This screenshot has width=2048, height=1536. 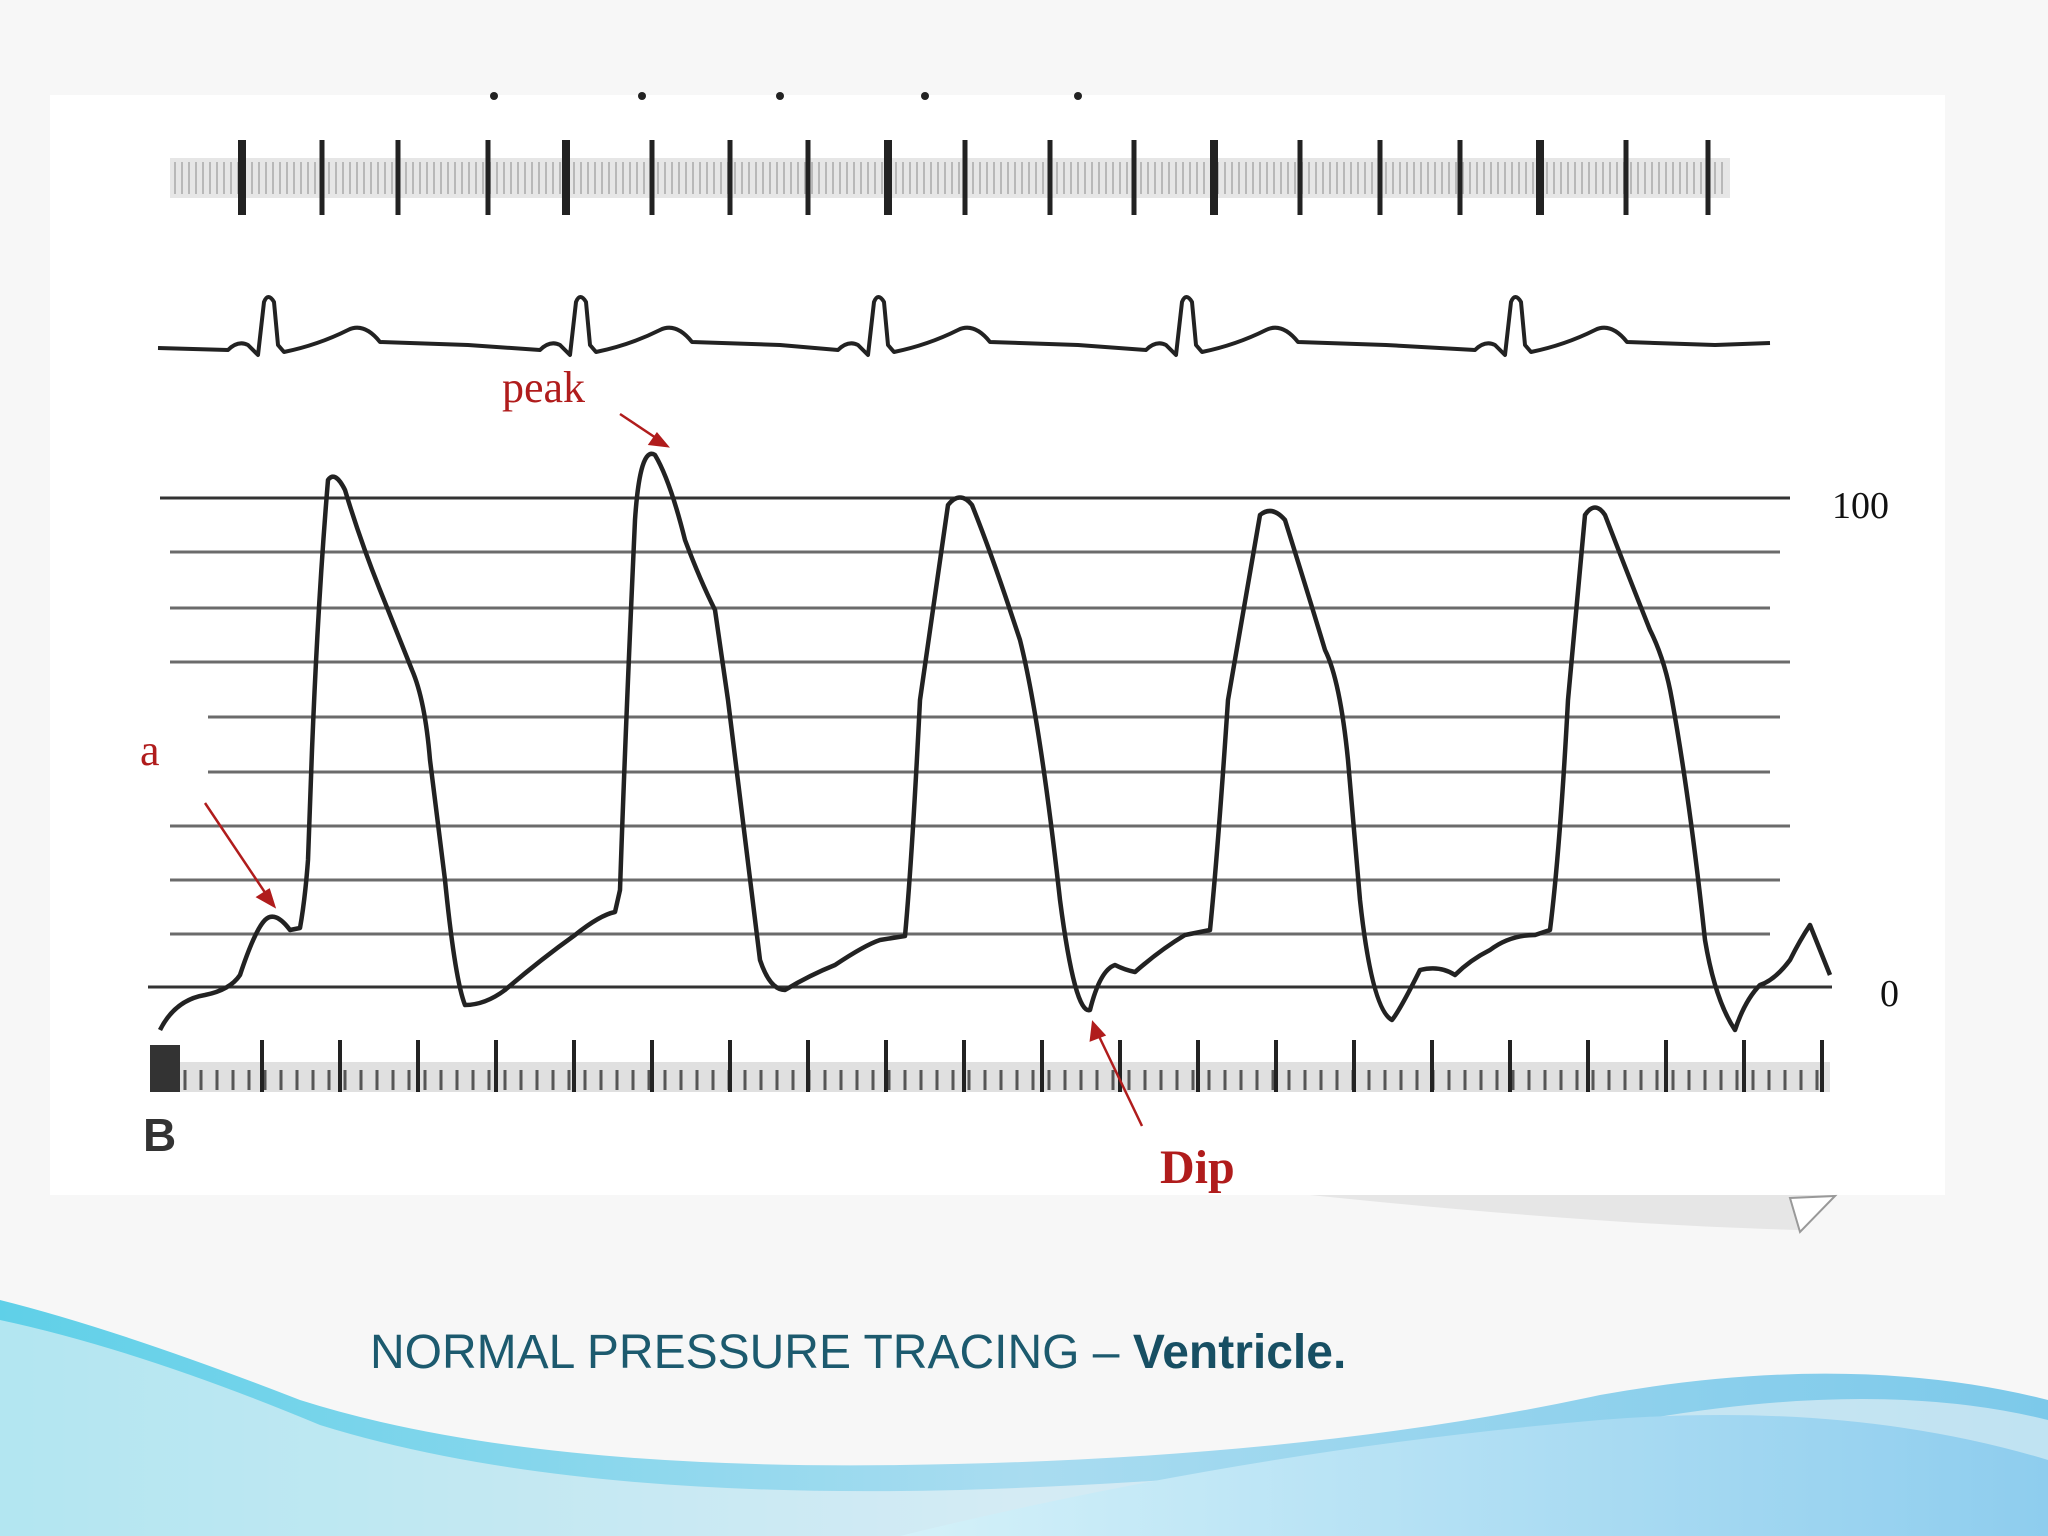 I want to click on slide-caption: NORMAL PRESSURE TRACING – Ventricle., so click(x=858, y=1352).